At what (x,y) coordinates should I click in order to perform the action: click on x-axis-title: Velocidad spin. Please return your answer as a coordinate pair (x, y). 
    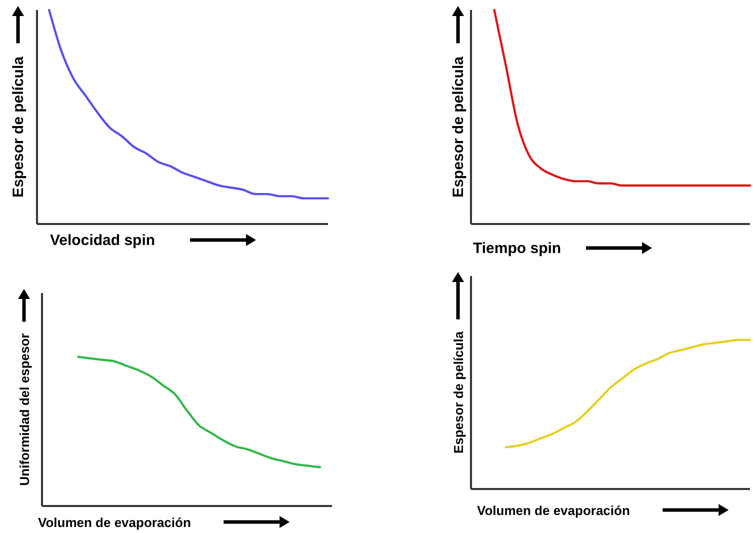
    Looking at the image, I should click on (103, 240).